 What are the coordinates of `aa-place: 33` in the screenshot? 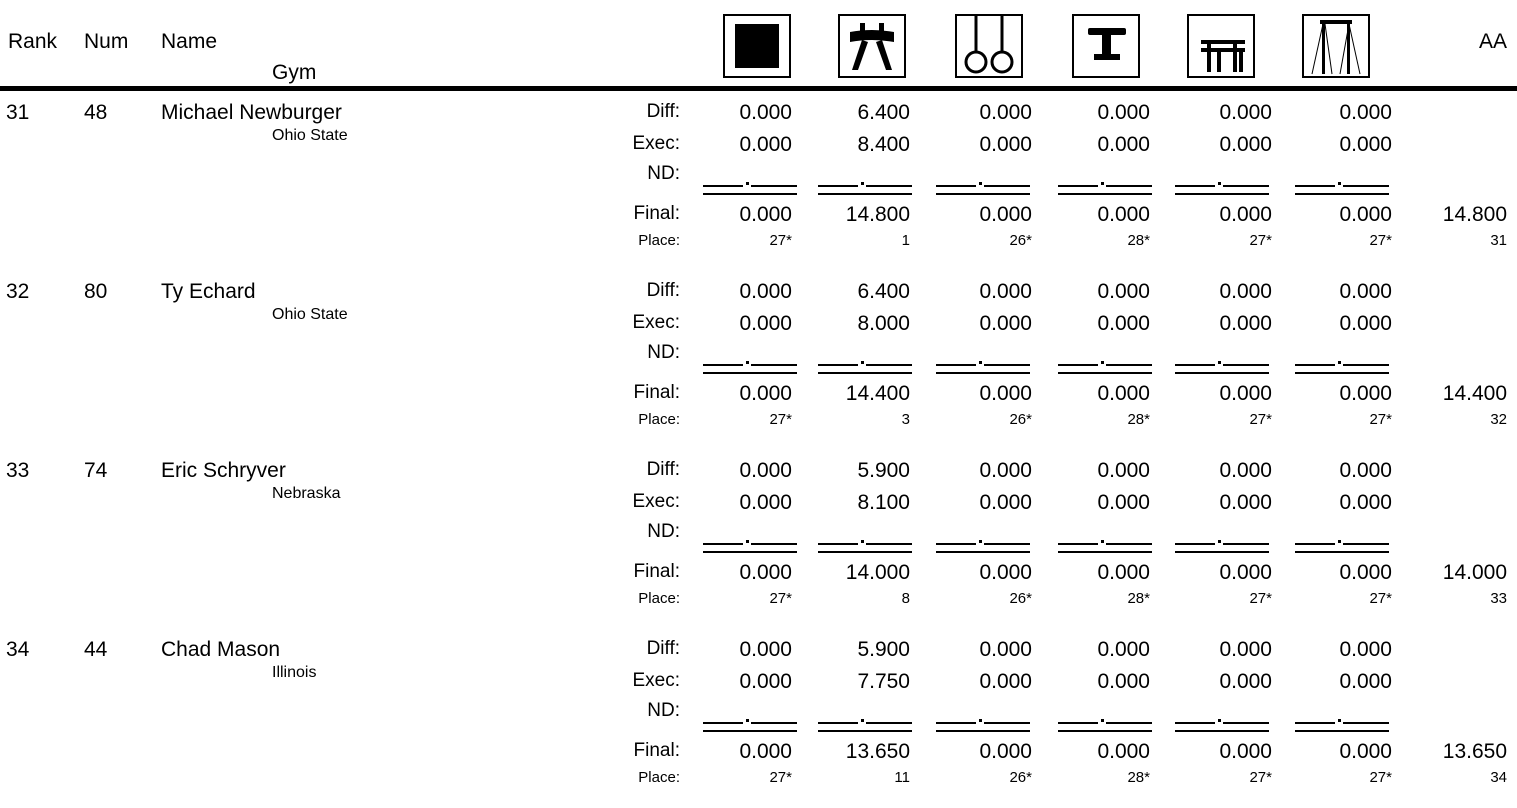 It's located at (1498, 598).